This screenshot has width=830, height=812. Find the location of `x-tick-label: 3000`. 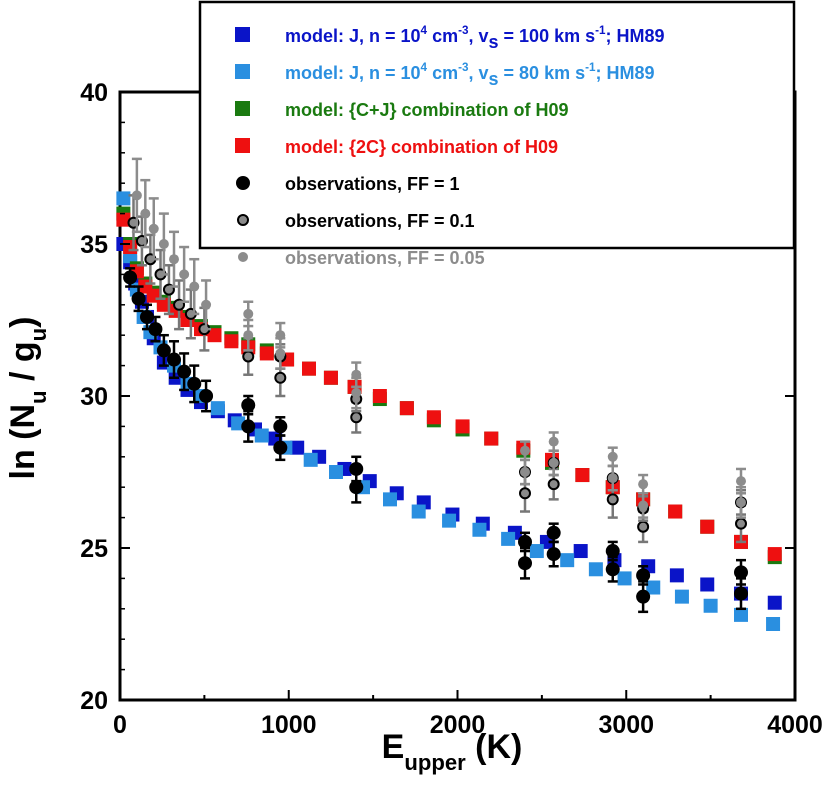

x-tick-label: 3000 is located at coordinates (626, 725).